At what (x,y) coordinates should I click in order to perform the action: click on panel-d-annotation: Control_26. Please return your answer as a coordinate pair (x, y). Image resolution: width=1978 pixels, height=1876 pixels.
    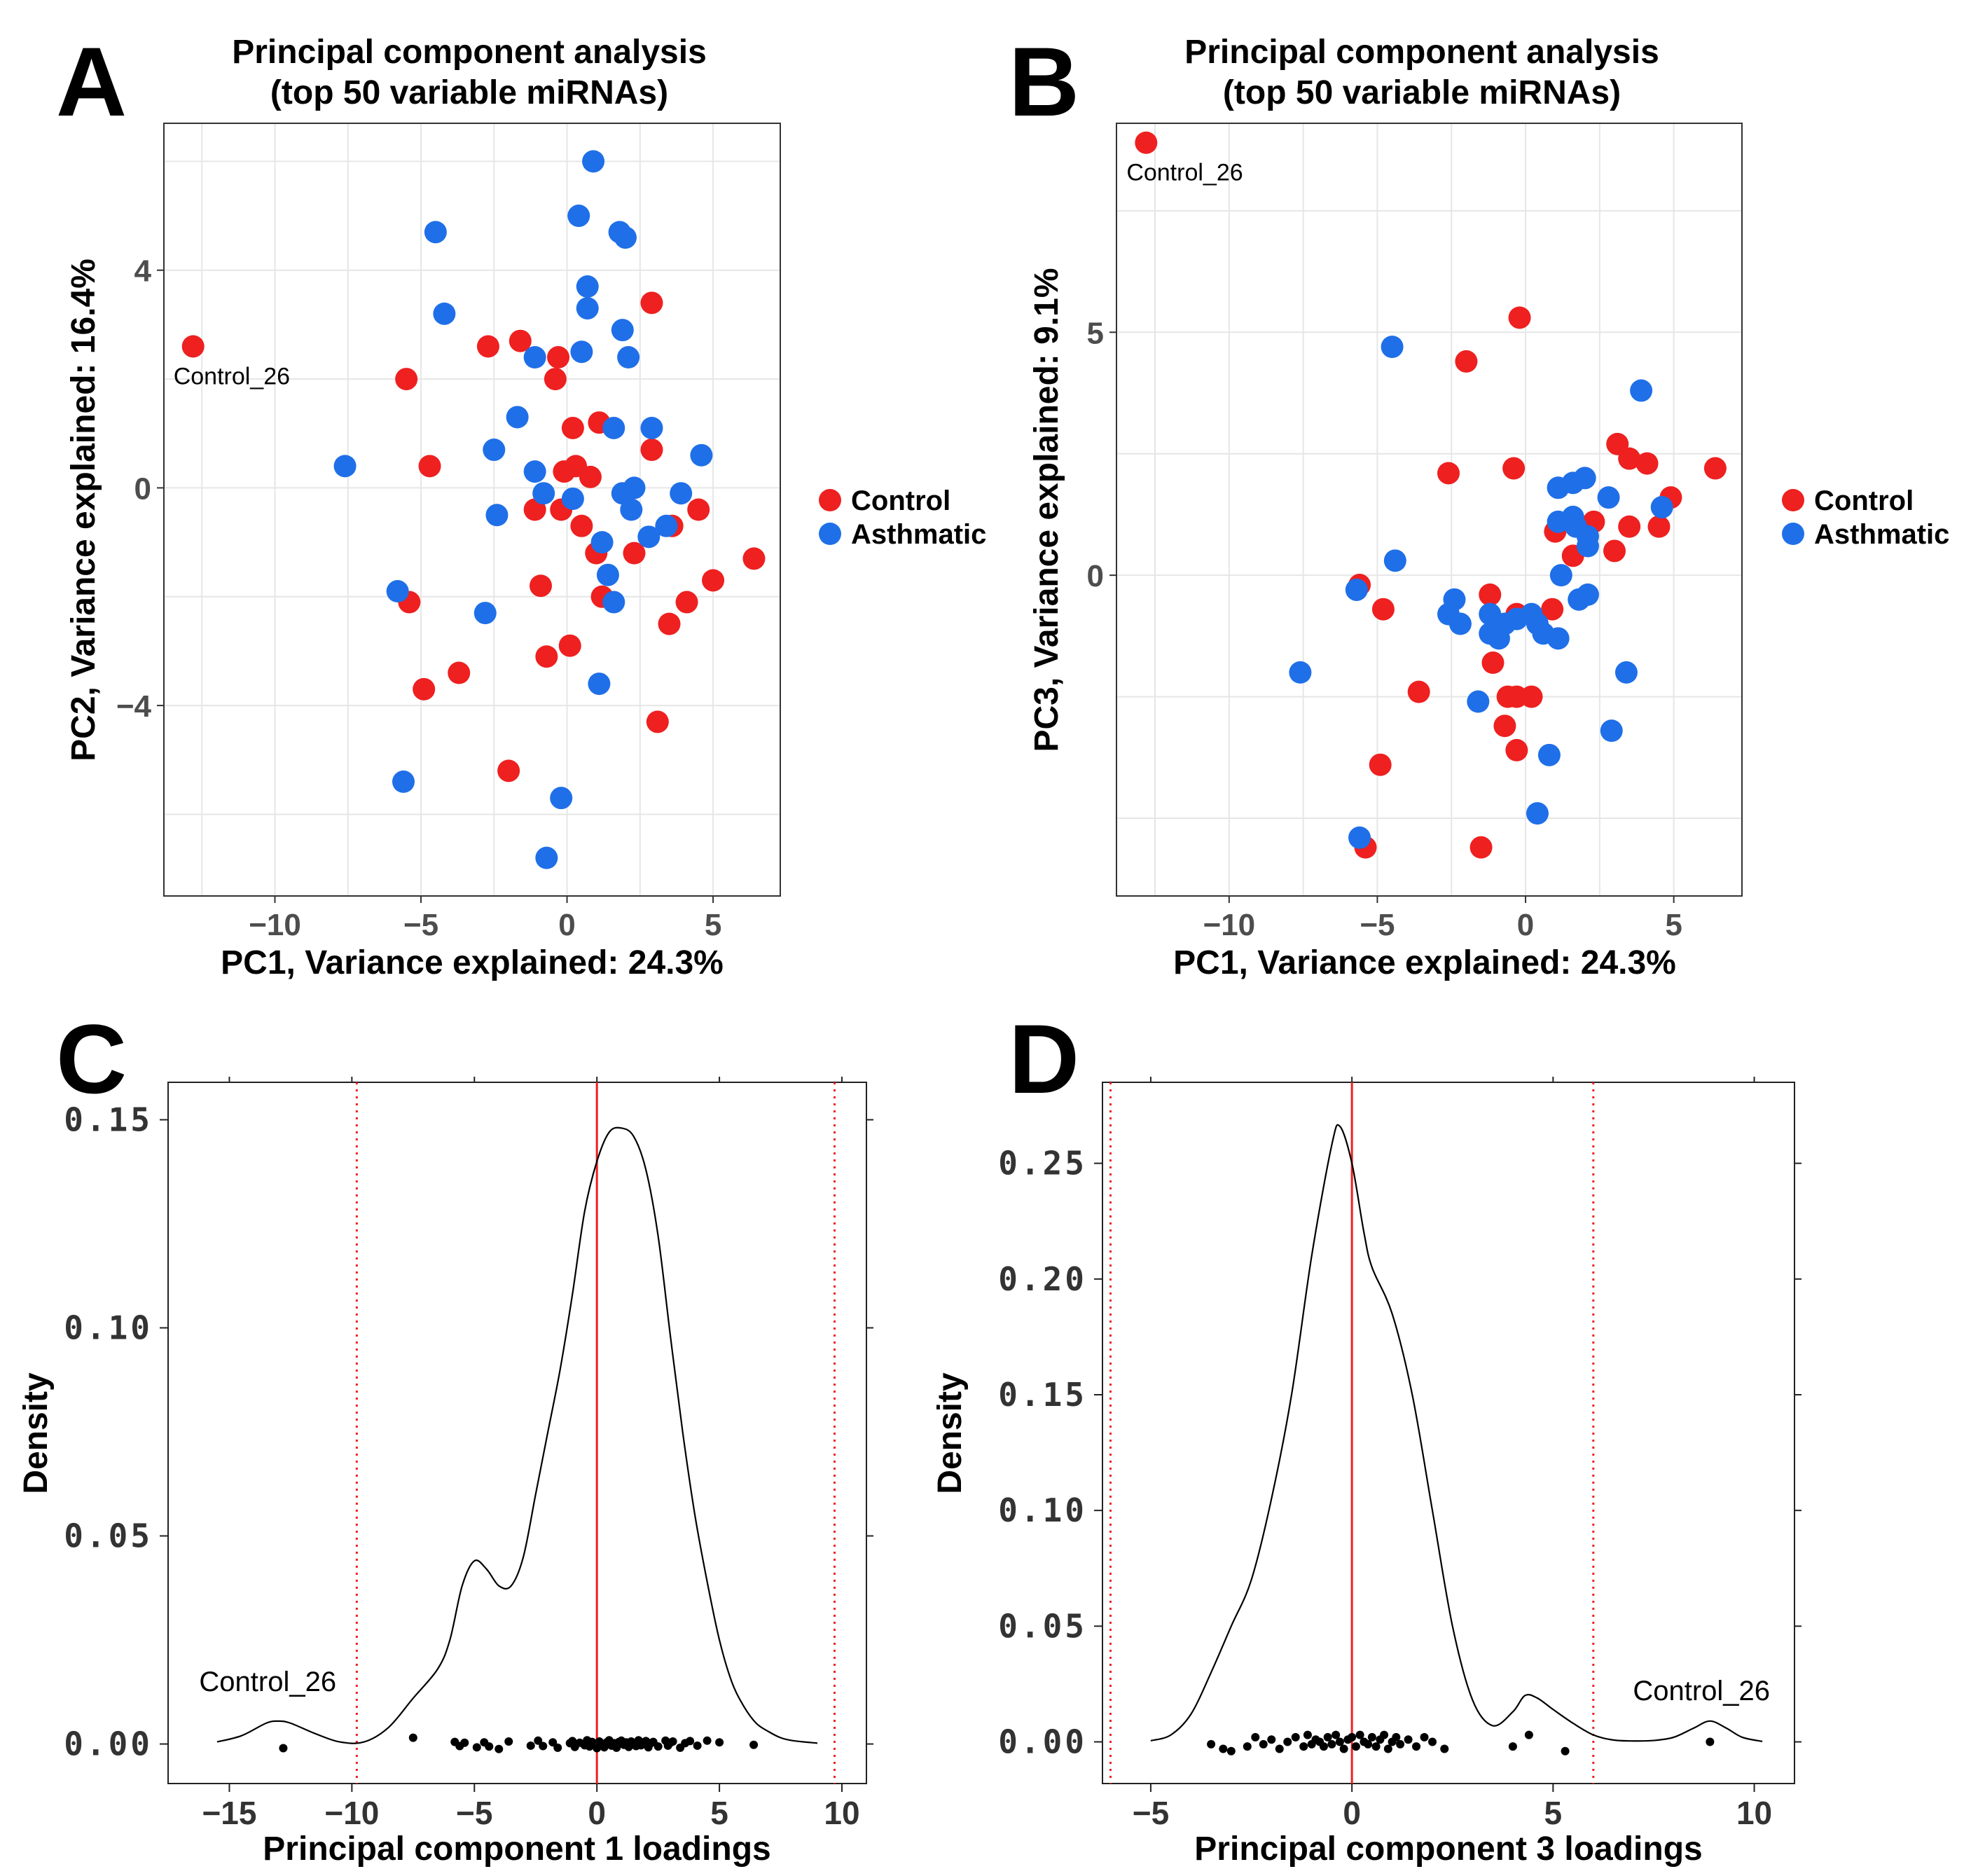
    Looking at the image, I should click on (1701, 1691).